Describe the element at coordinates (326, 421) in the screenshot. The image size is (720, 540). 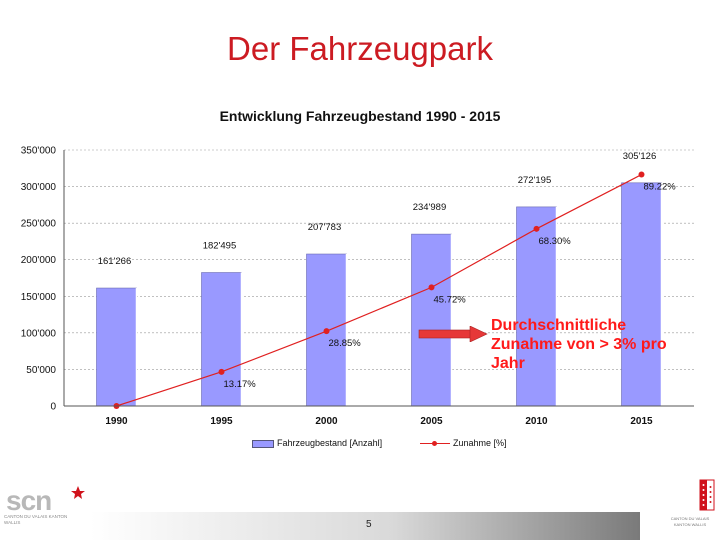
I see `x-tick-label: 2000` at that location.